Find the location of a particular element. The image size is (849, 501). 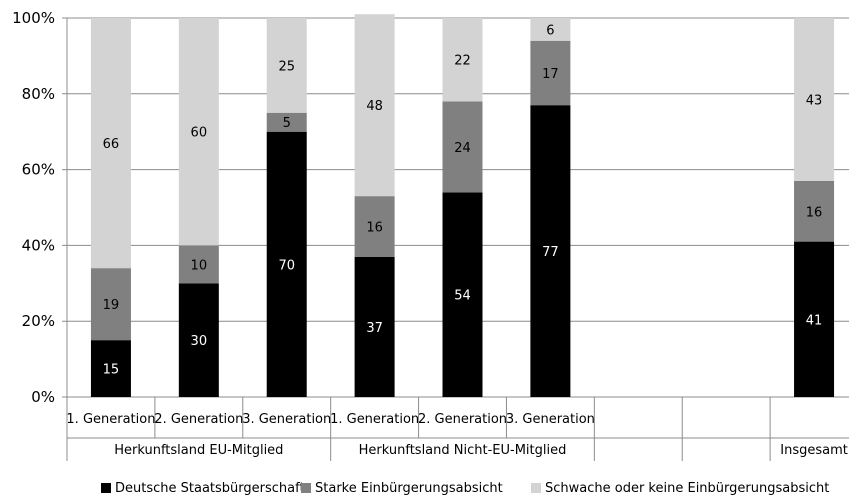

y-tick-label: 0% is located at coordinates (43, 397).